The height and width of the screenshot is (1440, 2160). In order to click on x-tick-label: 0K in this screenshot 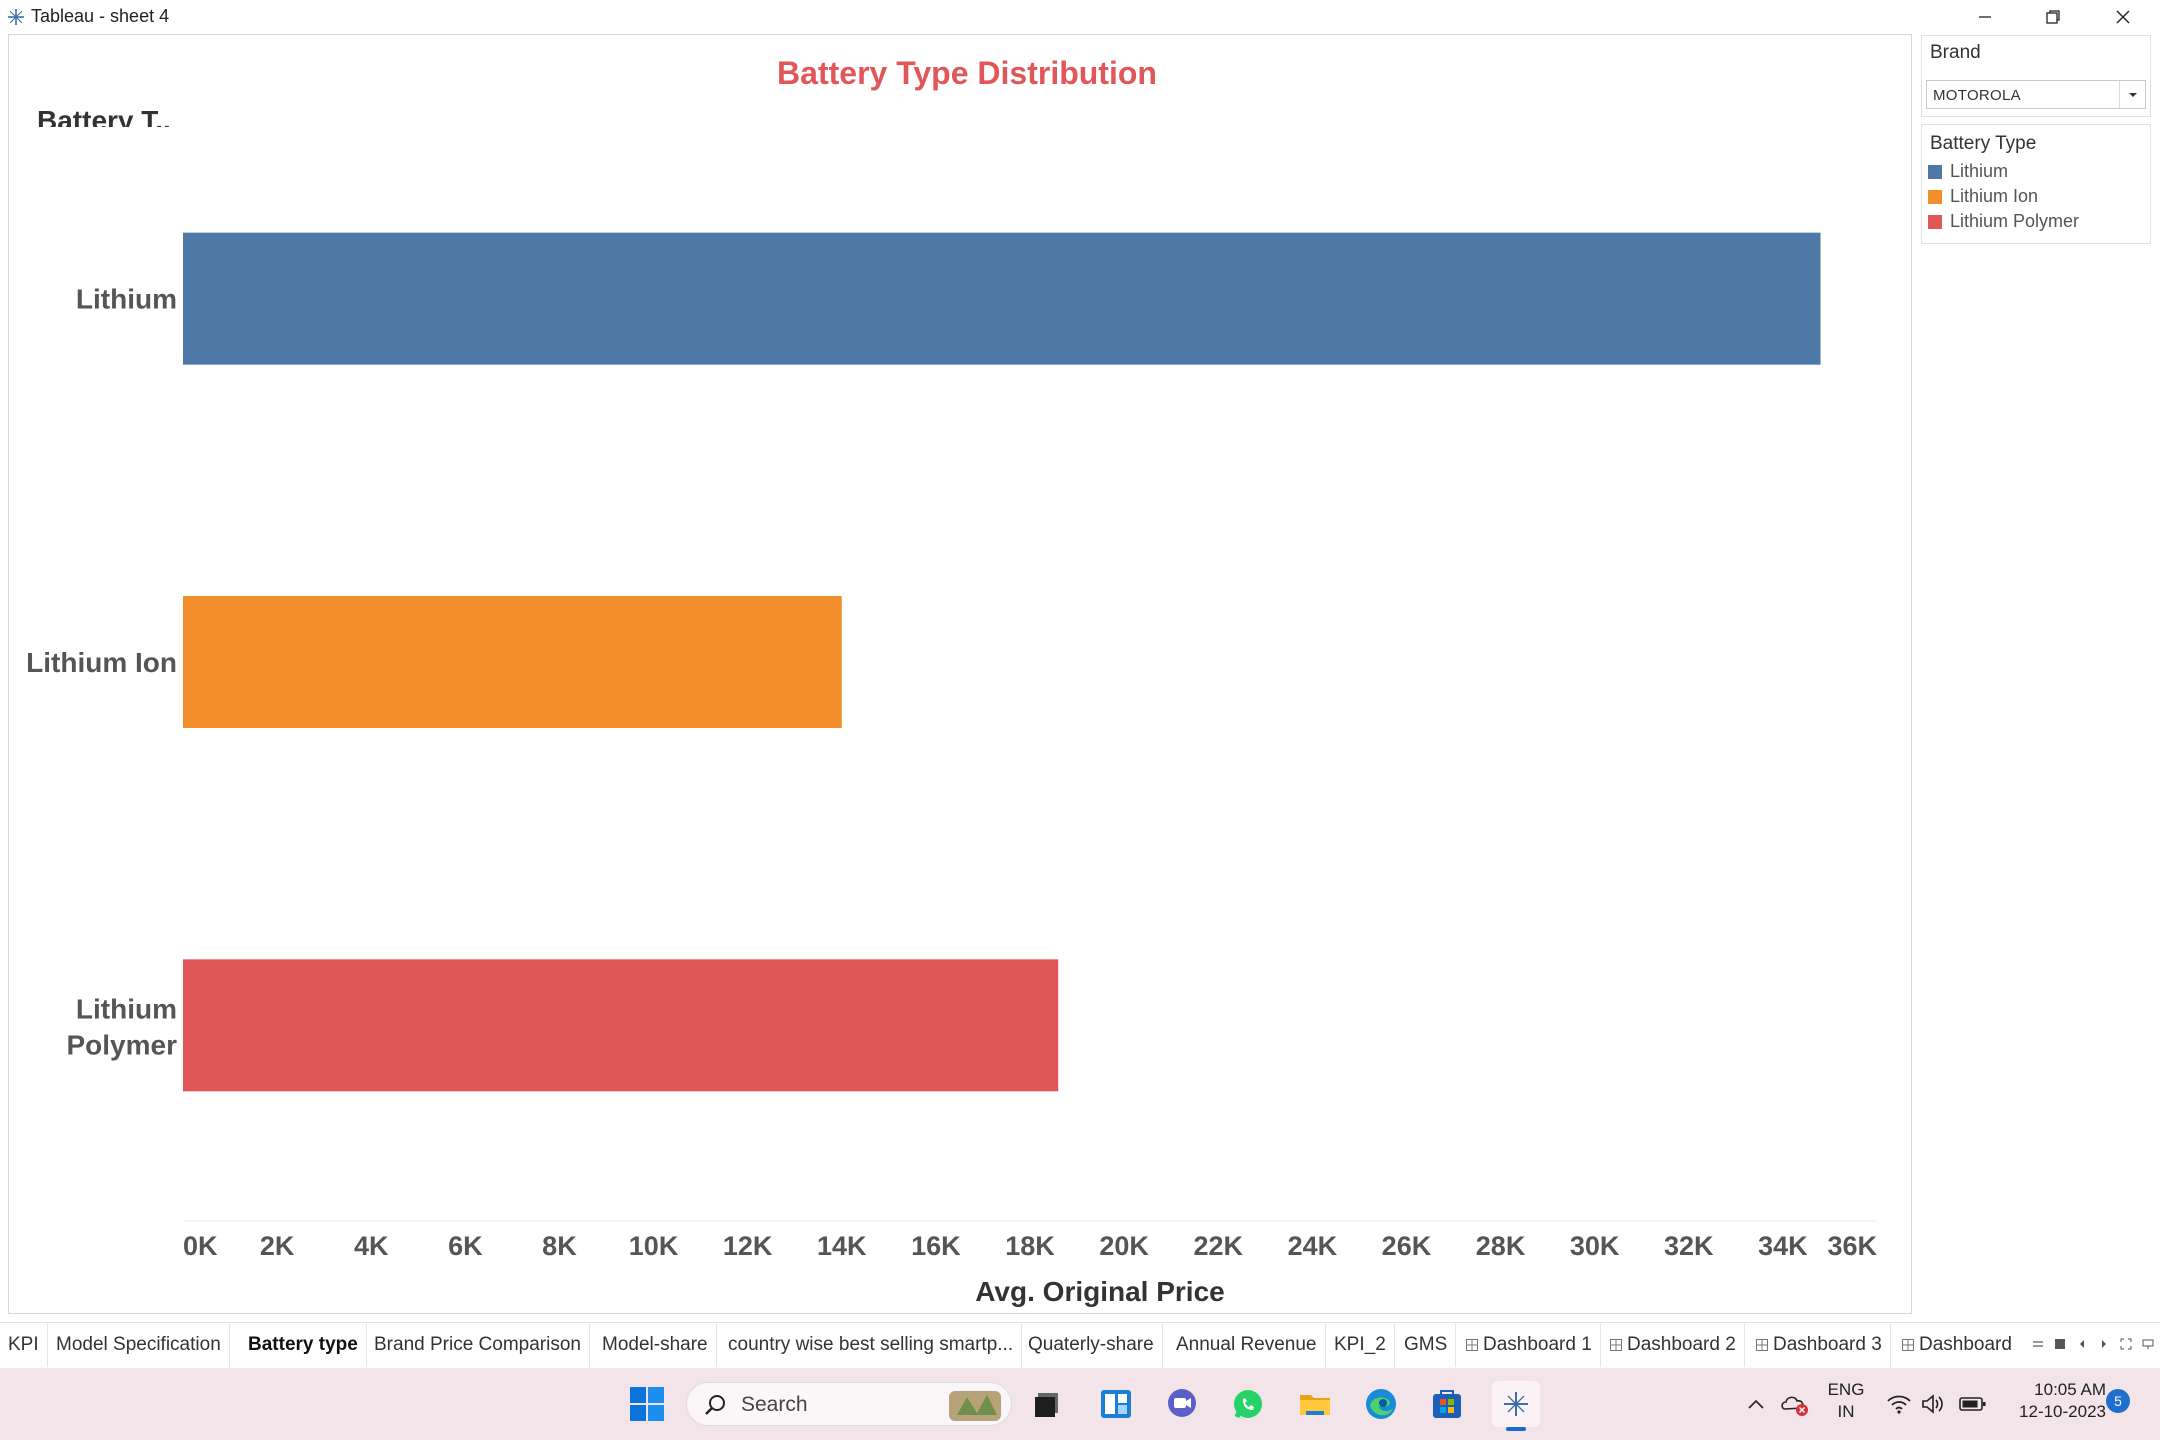, I will do `click(200, 1246)`.